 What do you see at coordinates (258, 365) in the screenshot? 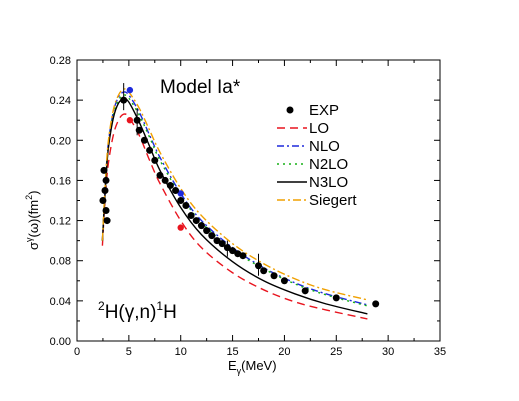
I see `x-axis-title-rest: (MeV)` at bounding box center [258, 365].